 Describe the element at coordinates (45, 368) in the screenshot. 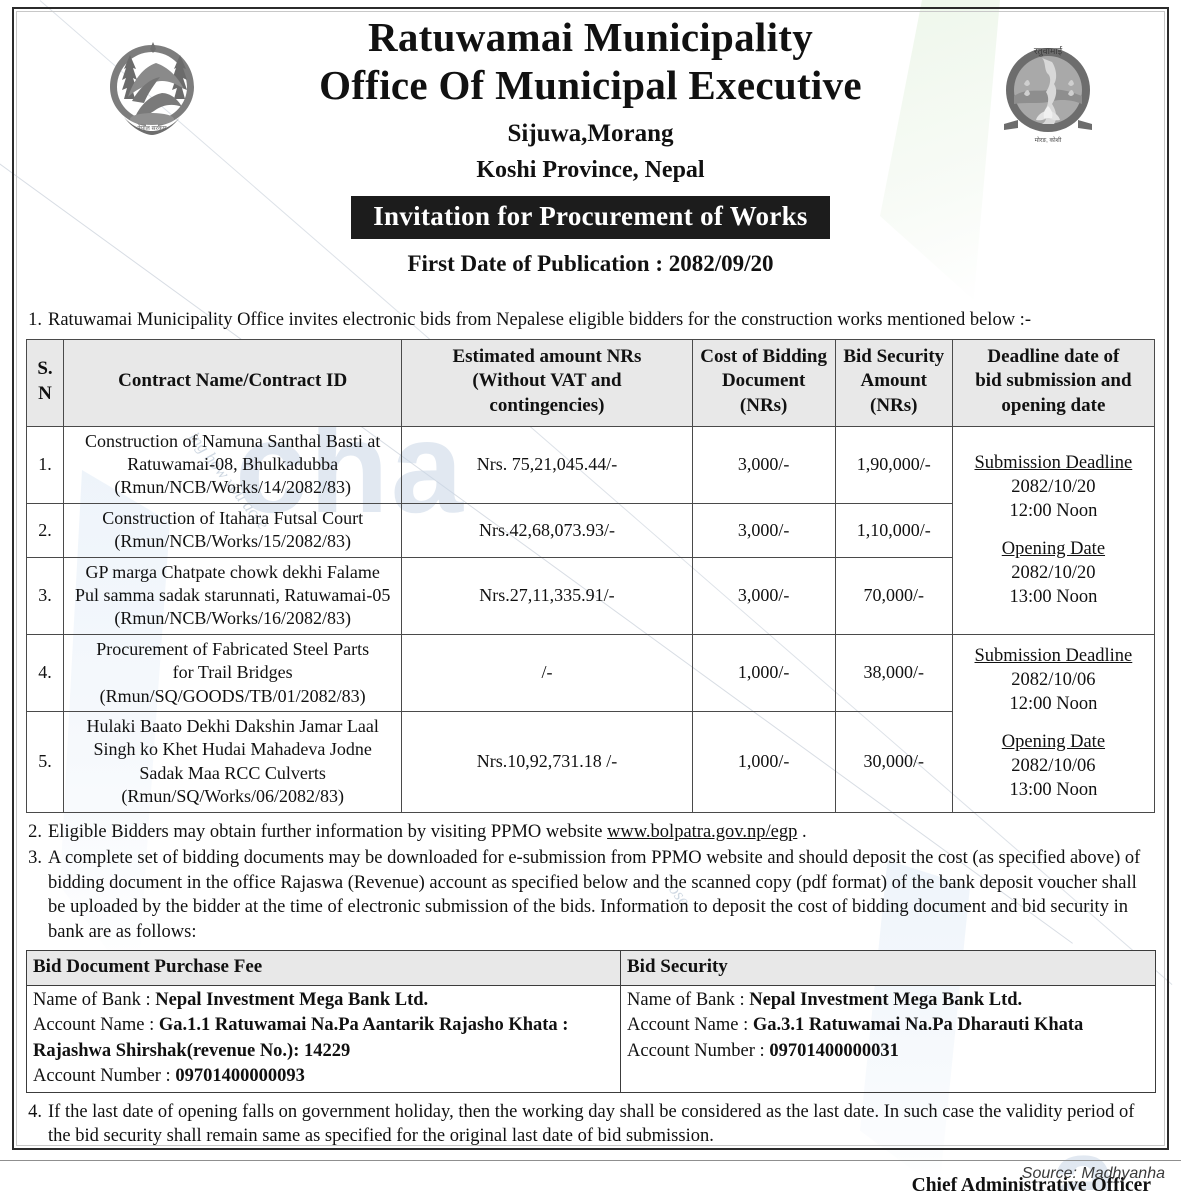

I see `col-header-sn-l1: S.` at that location.